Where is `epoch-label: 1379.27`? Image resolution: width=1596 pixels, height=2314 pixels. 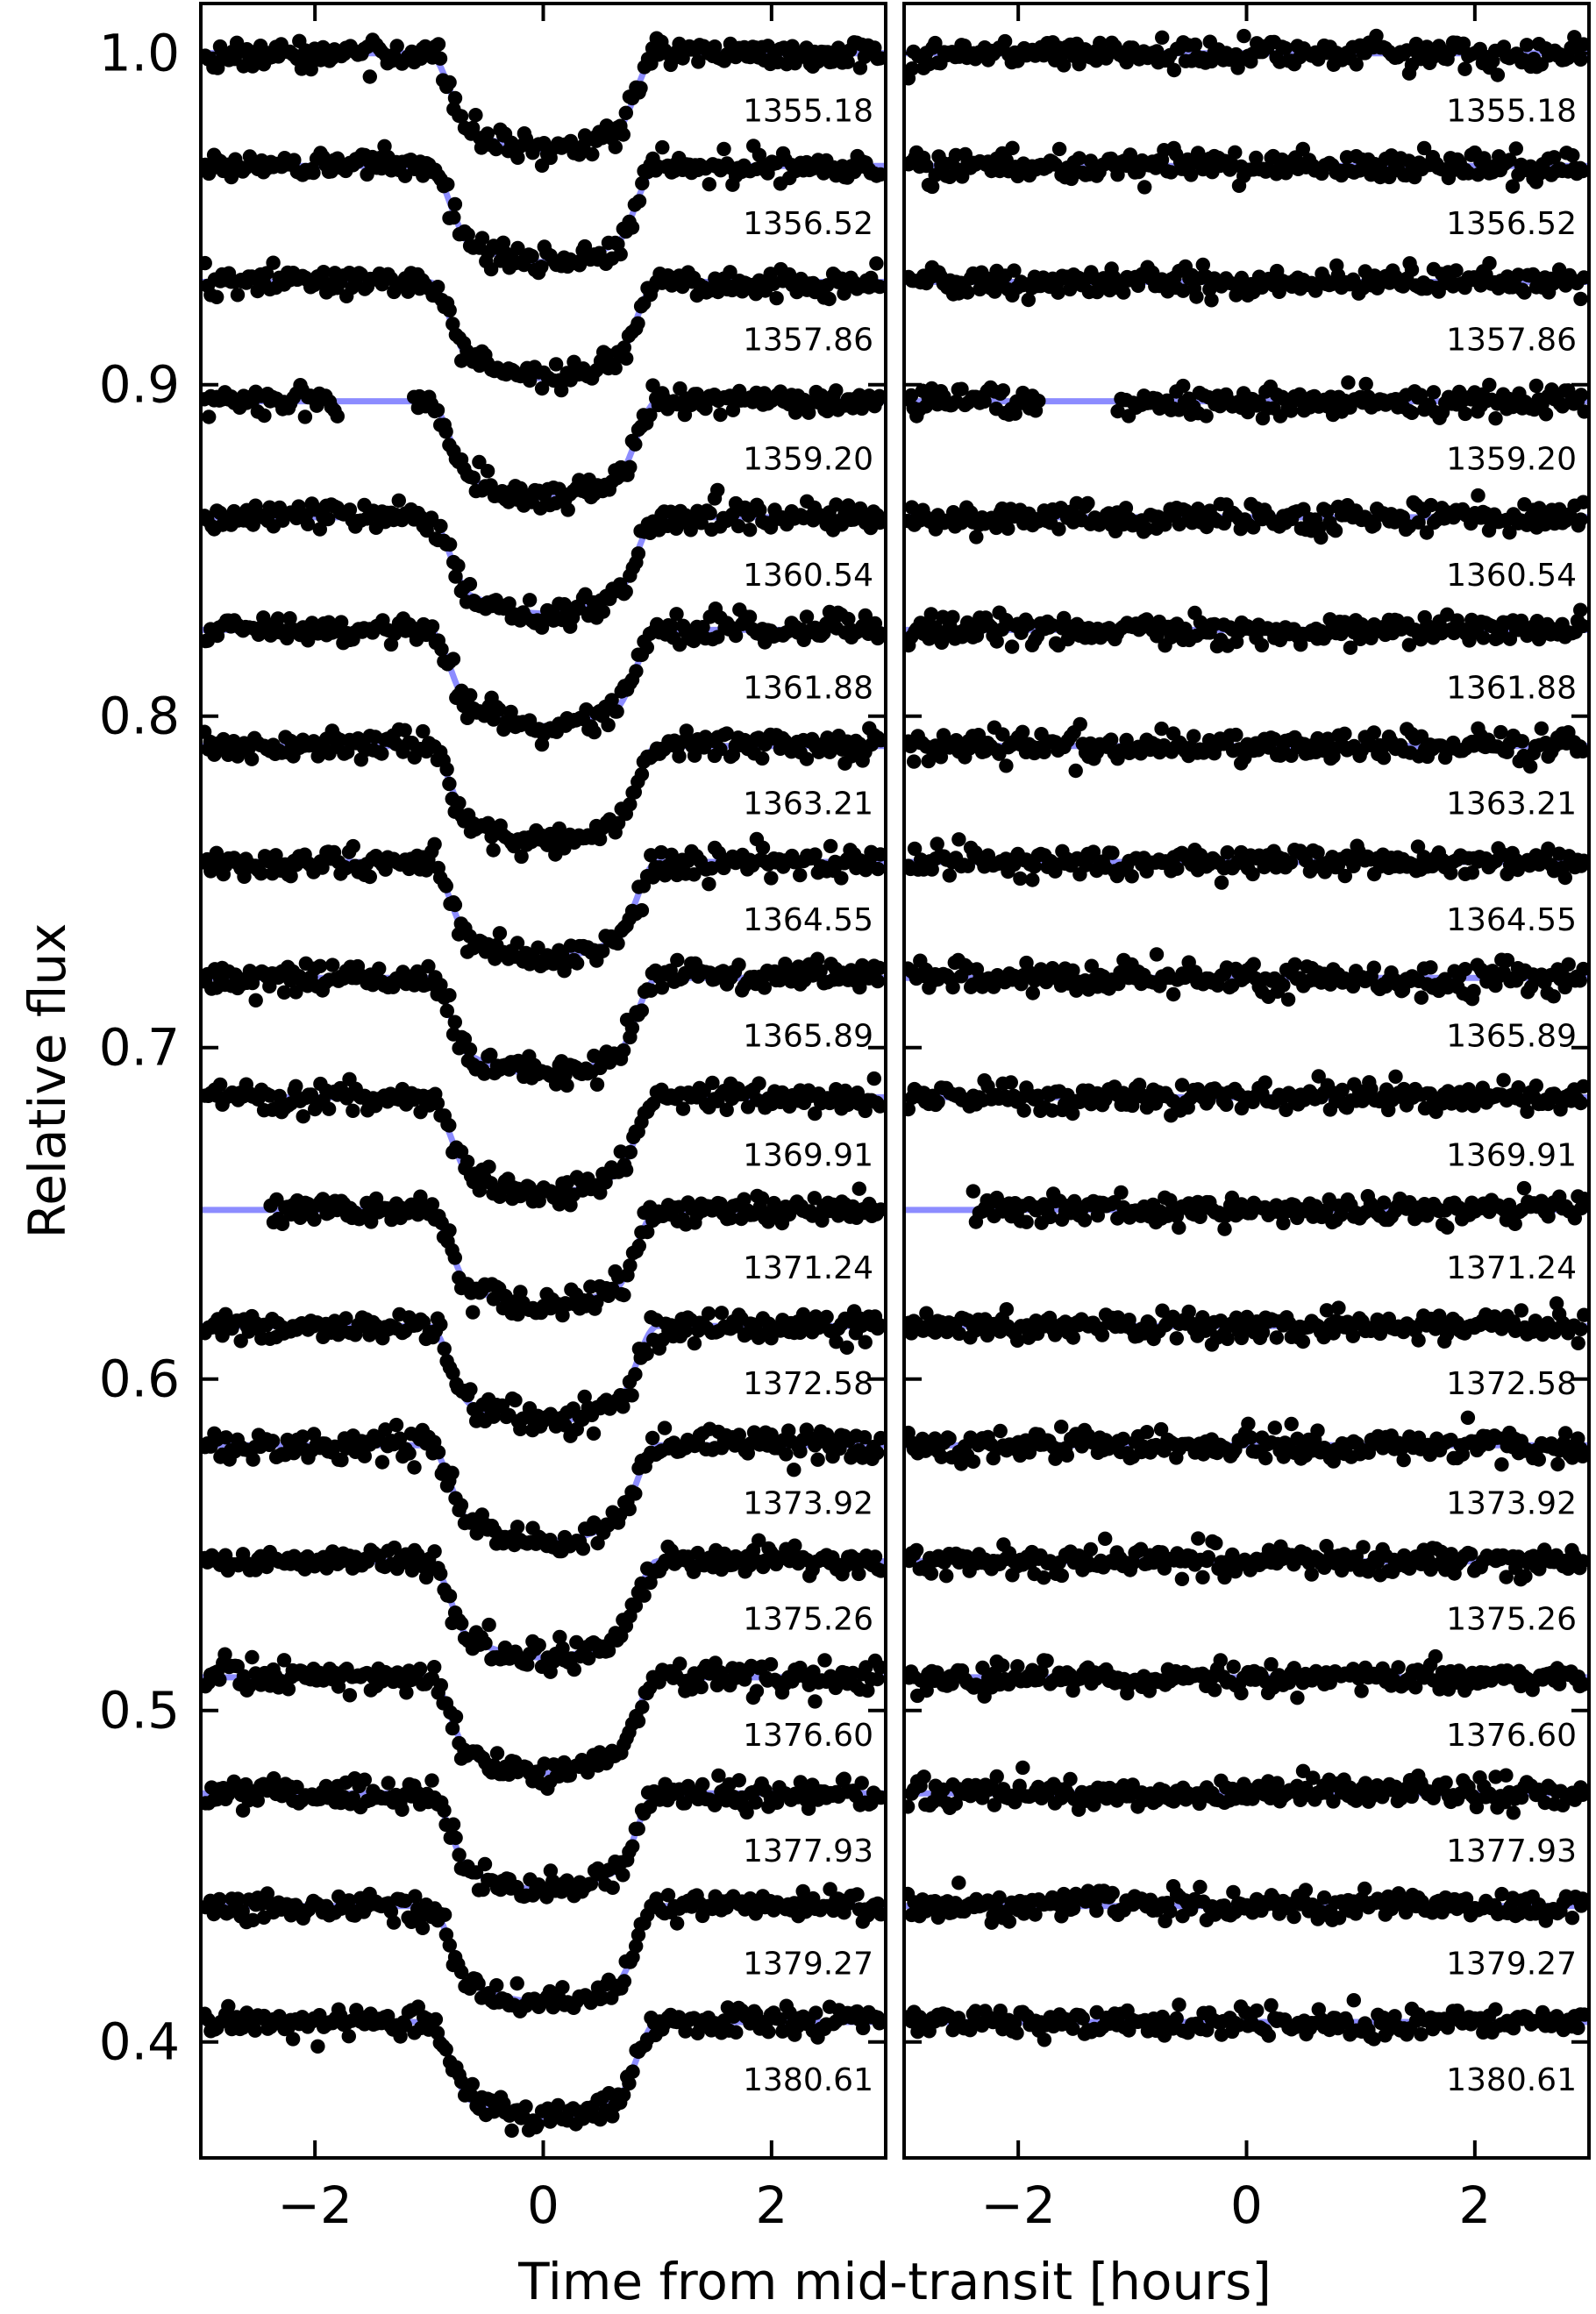 epoch-label: 1379.27 is located at coordinates (808, 1965).